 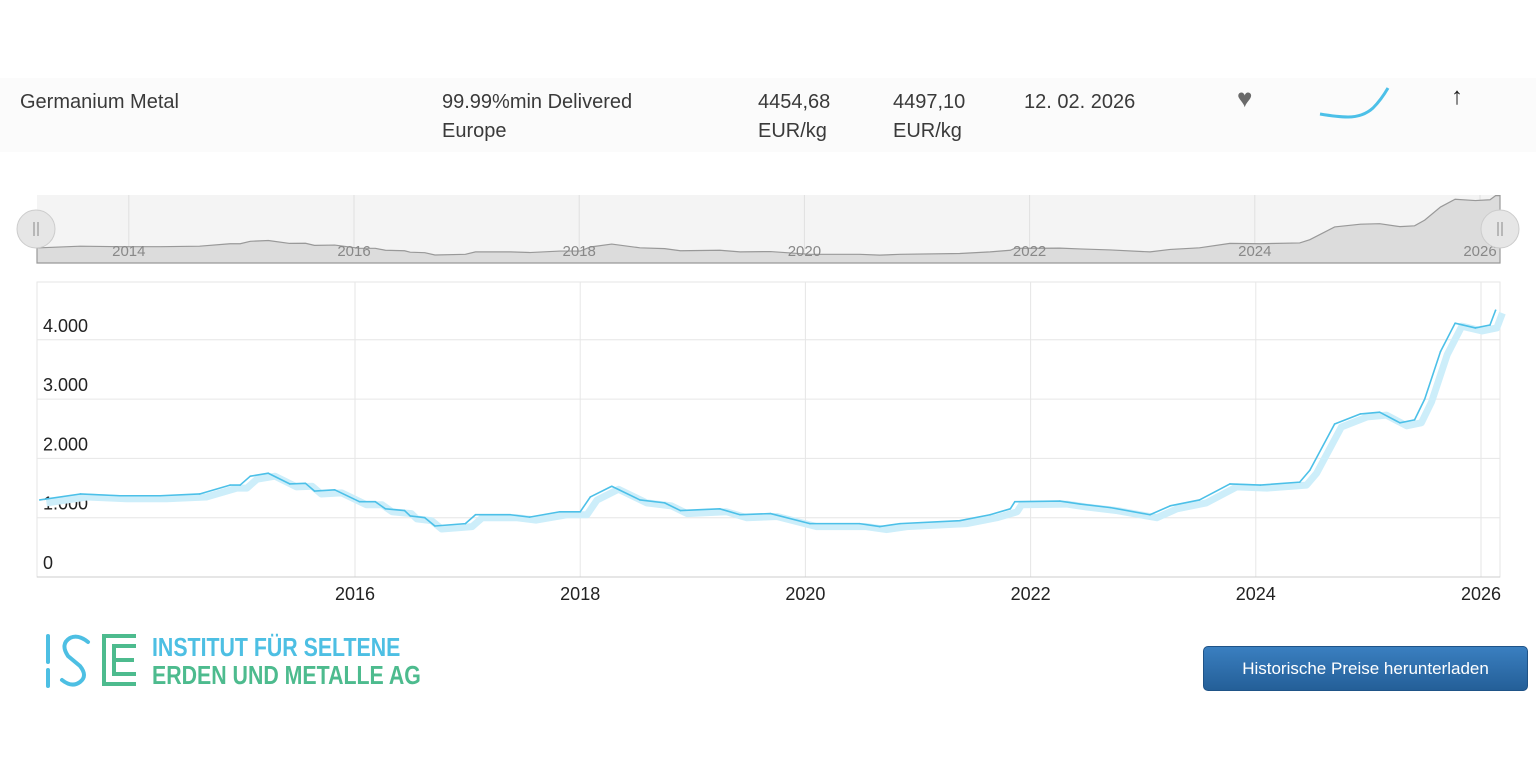 I want to click on sparkline, so click(x=1354, y=103).